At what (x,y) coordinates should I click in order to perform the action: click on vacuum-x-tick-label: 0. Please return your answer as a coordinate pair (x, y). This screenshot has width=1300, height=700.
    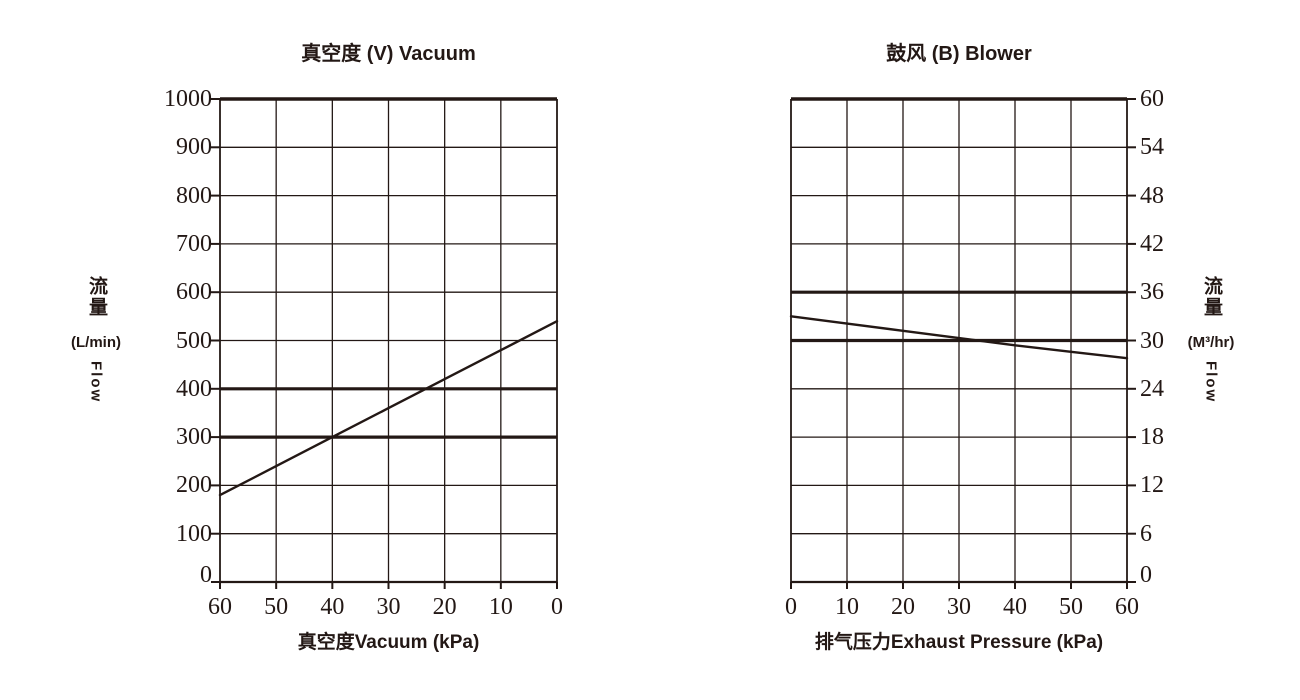
    Looking at the image, I should click on (557, 607).